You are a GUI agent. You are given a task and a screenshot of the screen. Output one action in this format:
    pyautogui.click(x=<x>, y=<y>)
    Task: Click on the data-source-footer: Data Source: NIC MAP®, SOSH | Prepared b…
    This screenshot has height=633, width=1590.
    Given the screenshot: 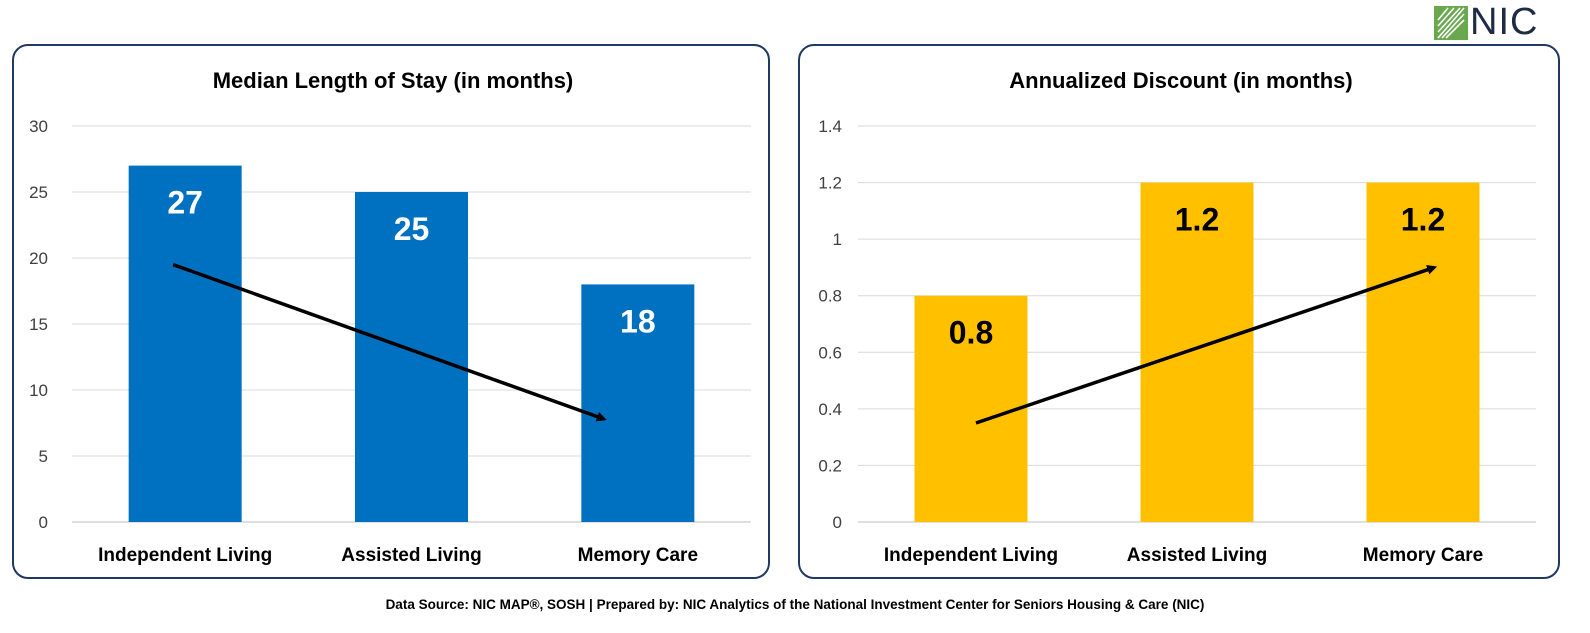 What is the action you would take?
    pyautogui.click(x=795, y=604)
    